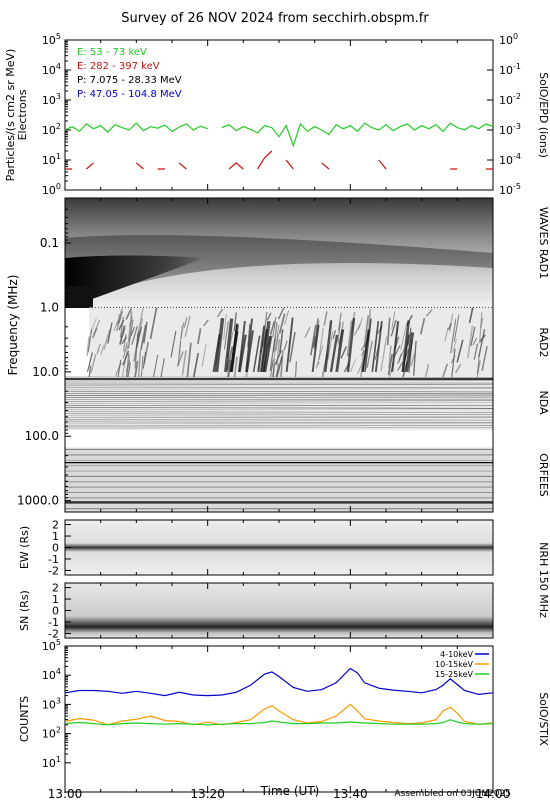  I want to click on assembled-footer: Assembled on 03JUN2025, so click(452, 794).